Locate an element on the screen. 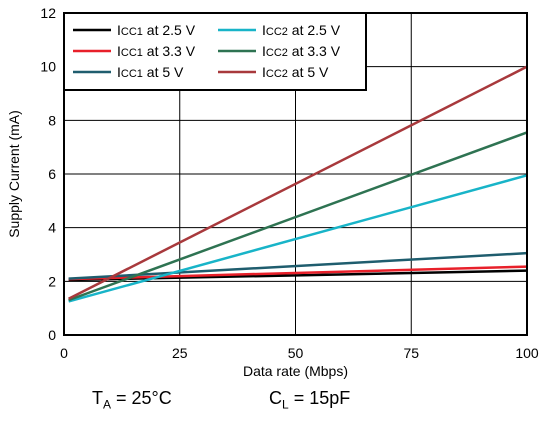  legend-entry: ICC2 at 5 V is located at coordinates (295, 72).